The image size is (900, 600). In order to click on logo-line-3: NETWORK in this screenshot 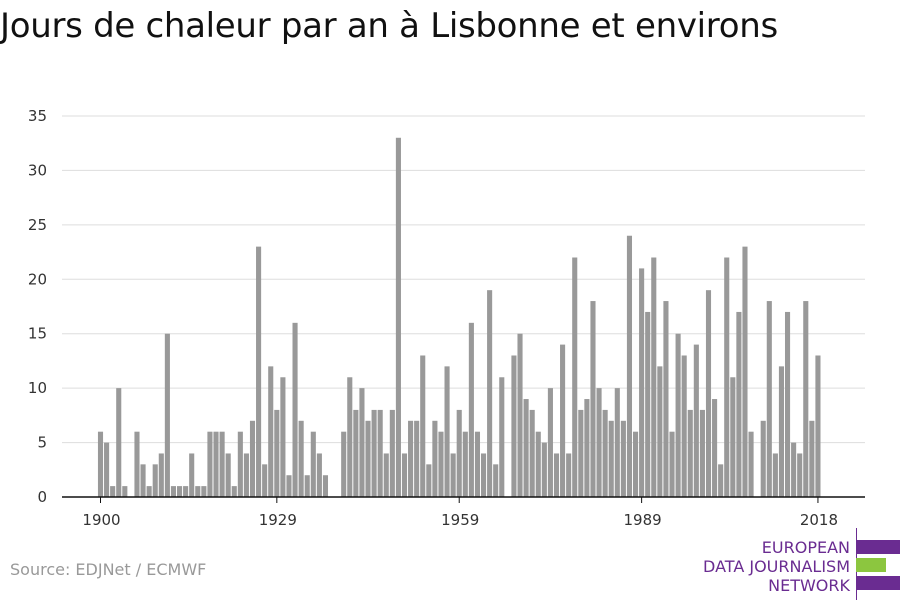, I will do `click(809, 585)`.